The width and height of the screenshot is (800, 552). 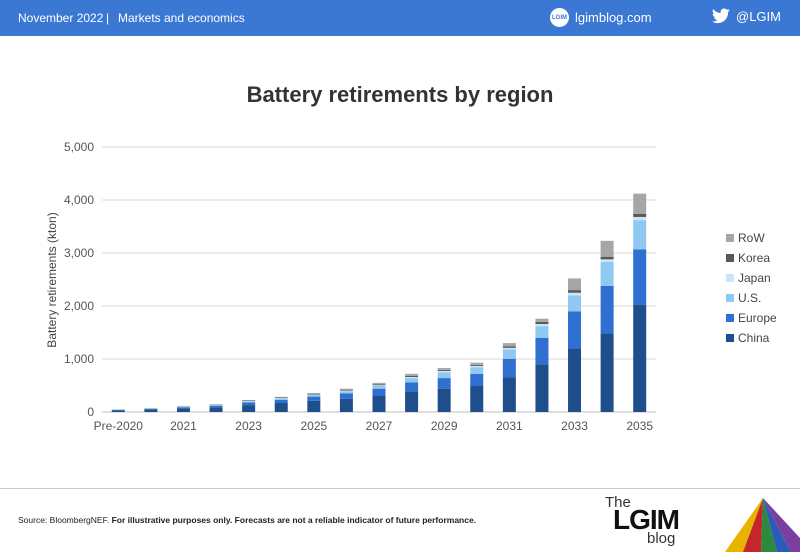 What do you see at coordinates (751, 298) in the screenshot?
I see `legend-item: U.S.` at bounding box center [751, 298].